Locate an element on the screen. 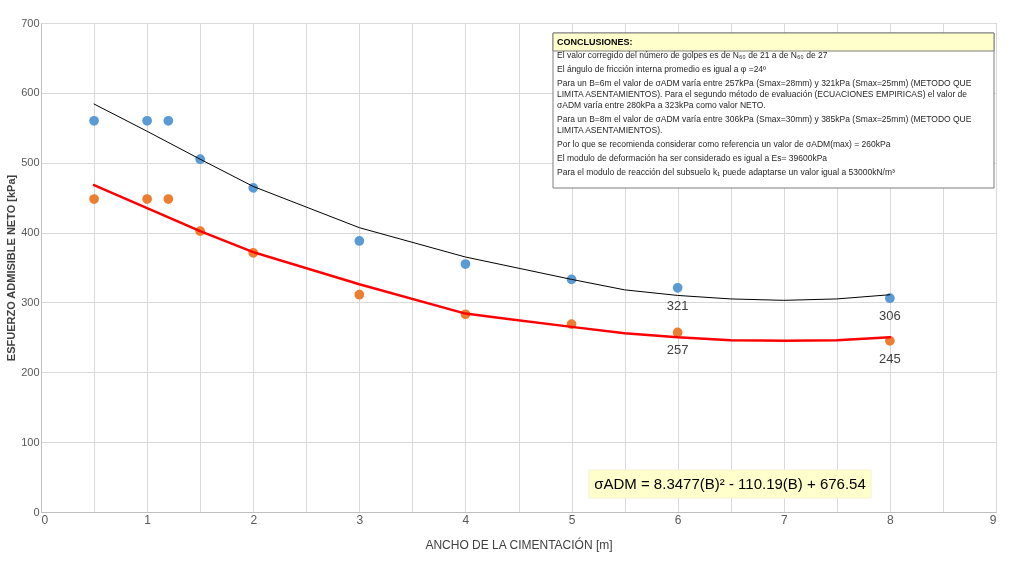 The width and height of the screenshot is (1030, 574). x-tick-label: 1 is located at coordinates (148, 519).